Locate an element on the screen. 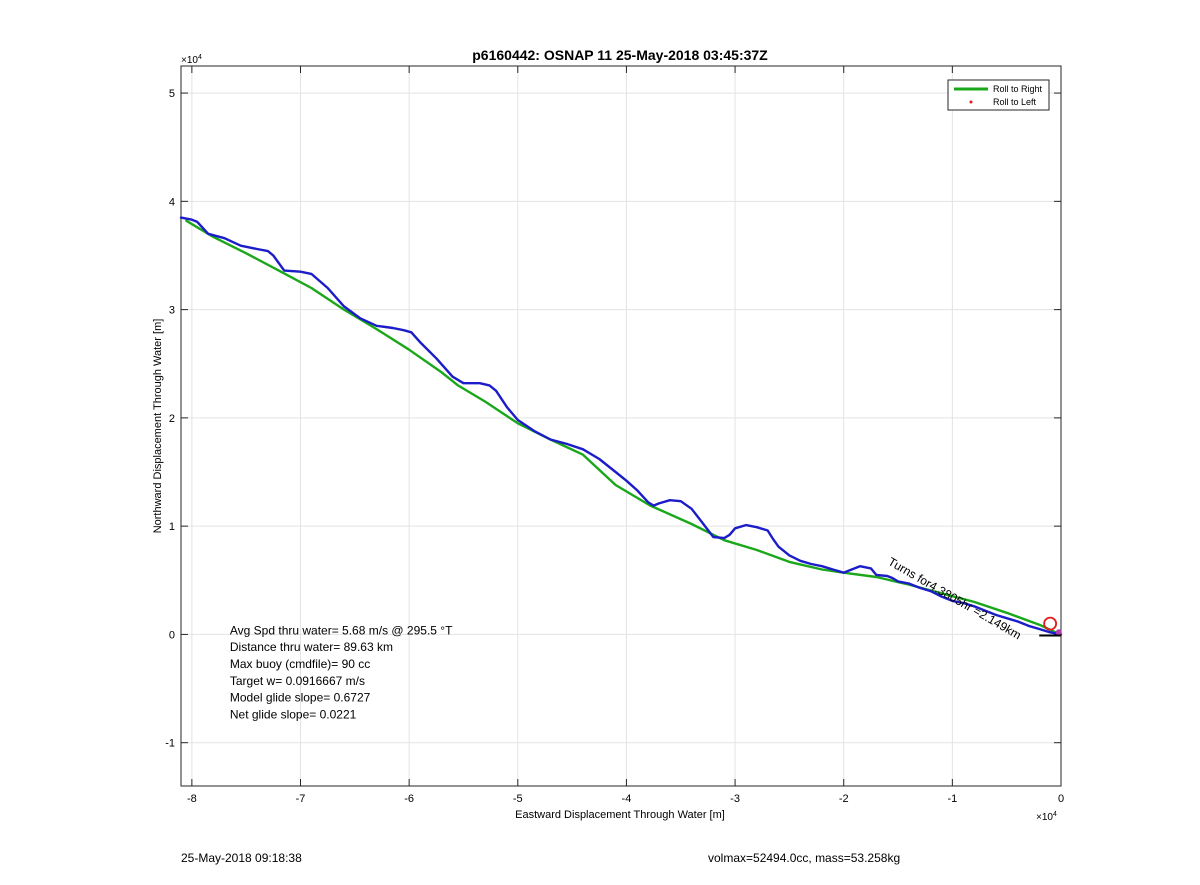  turn-annotation: Turns for4.3805hr =2.149km is located at coordinates (955, 599).